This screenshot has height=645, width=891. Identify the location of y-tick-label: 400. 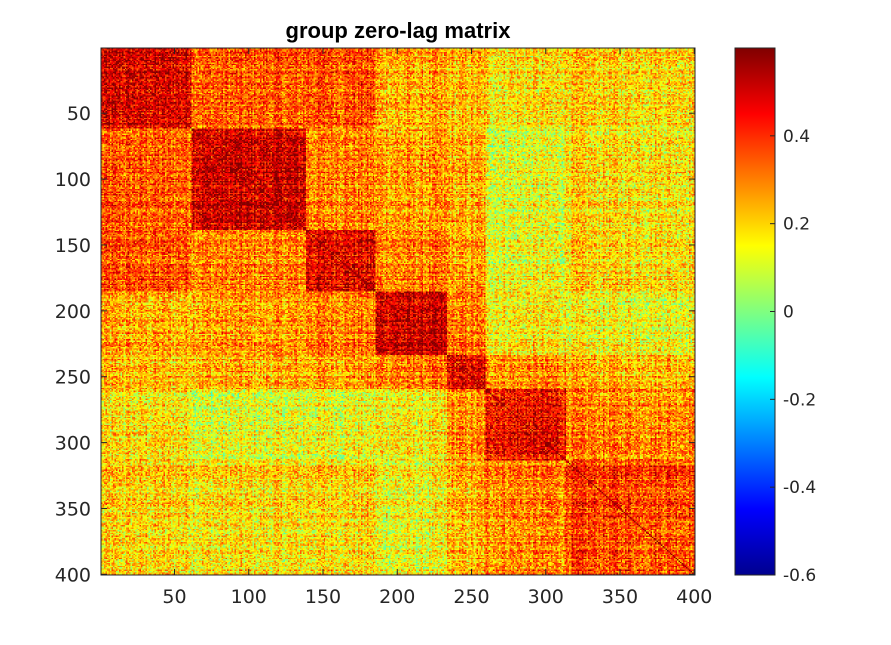
(73, 575).